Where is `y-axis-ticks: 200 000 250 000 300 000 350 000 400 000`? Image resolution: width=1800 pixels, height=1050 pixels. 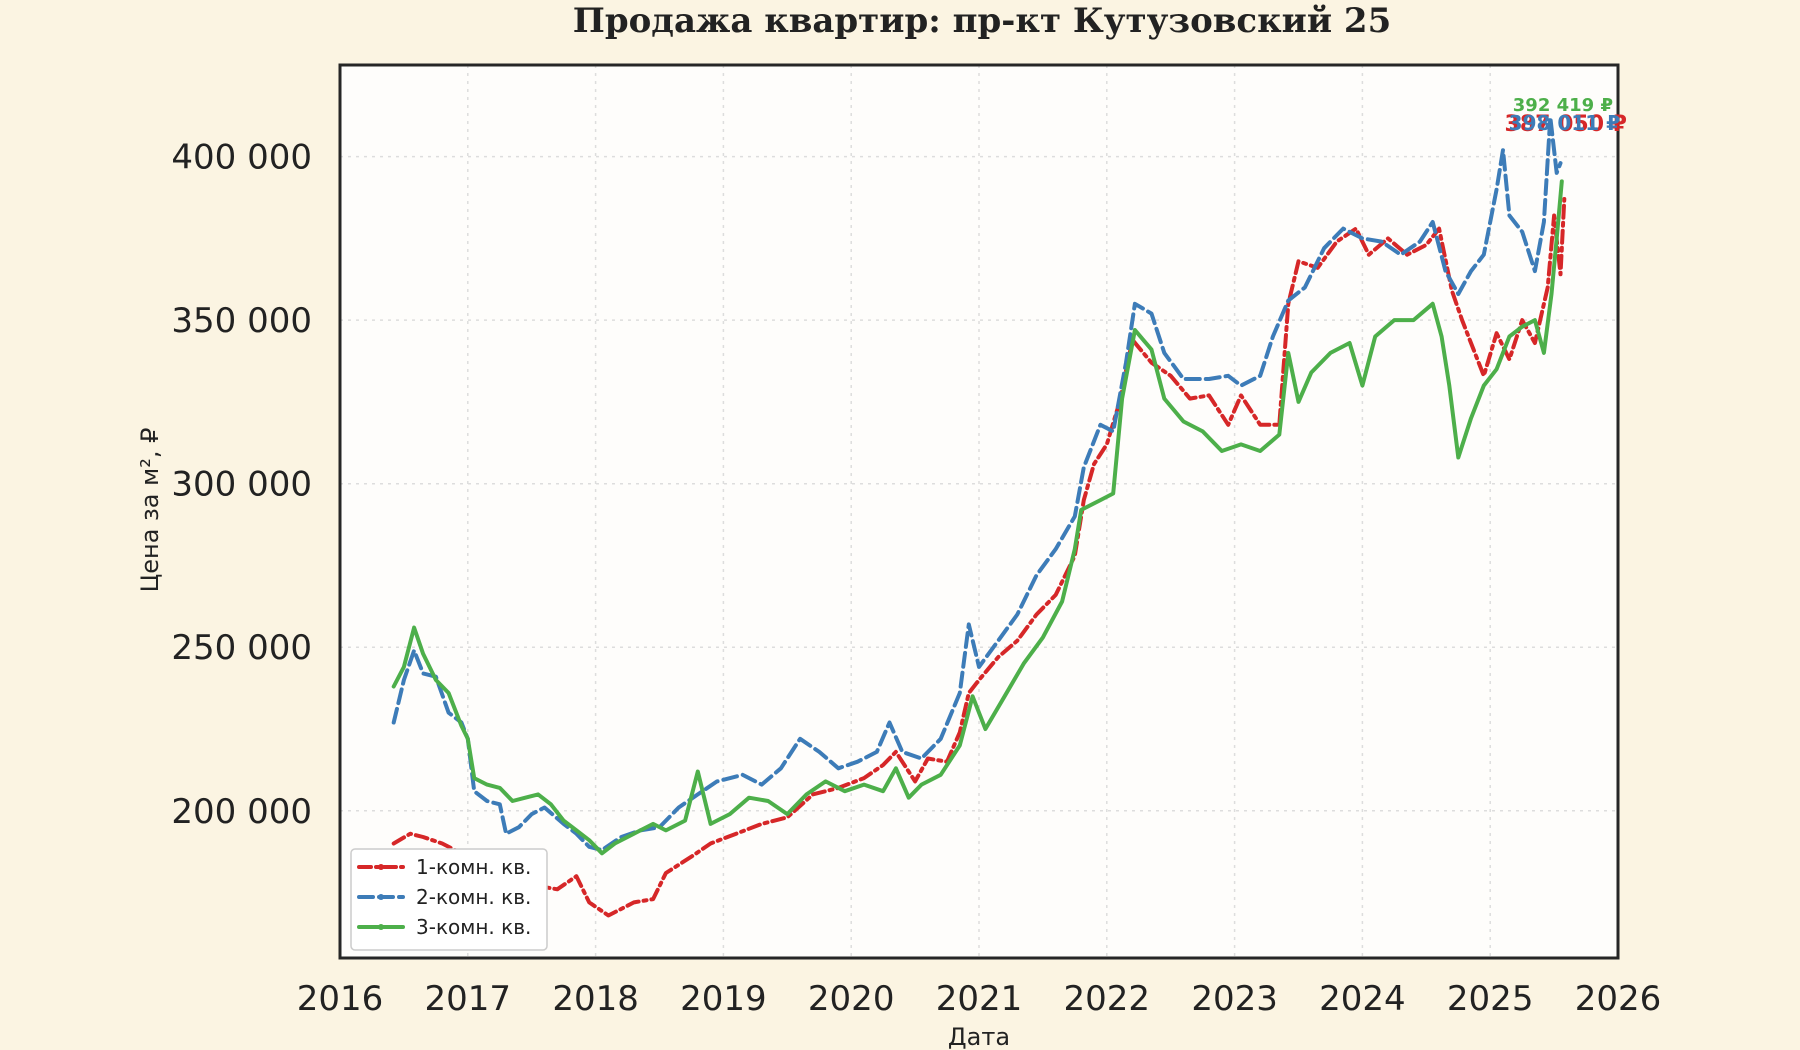 y-axis-ticks: 200 000 250 000 300 000 350 000 400 000 is located at coordinates (241, 485).